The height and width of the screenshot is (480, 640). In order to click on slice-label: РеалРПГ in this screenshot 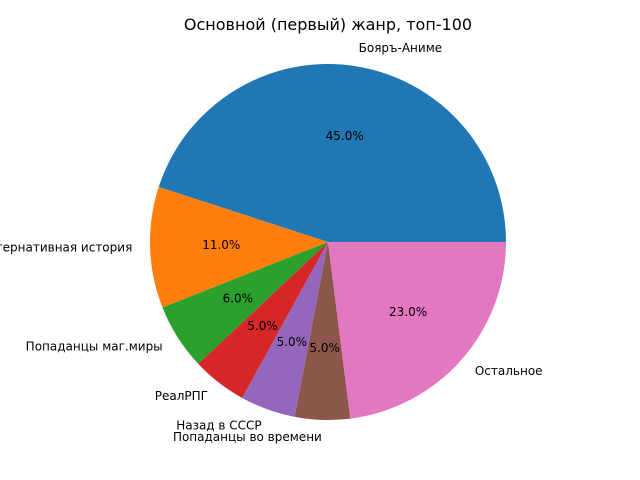, I will do `click(181, 396)`.